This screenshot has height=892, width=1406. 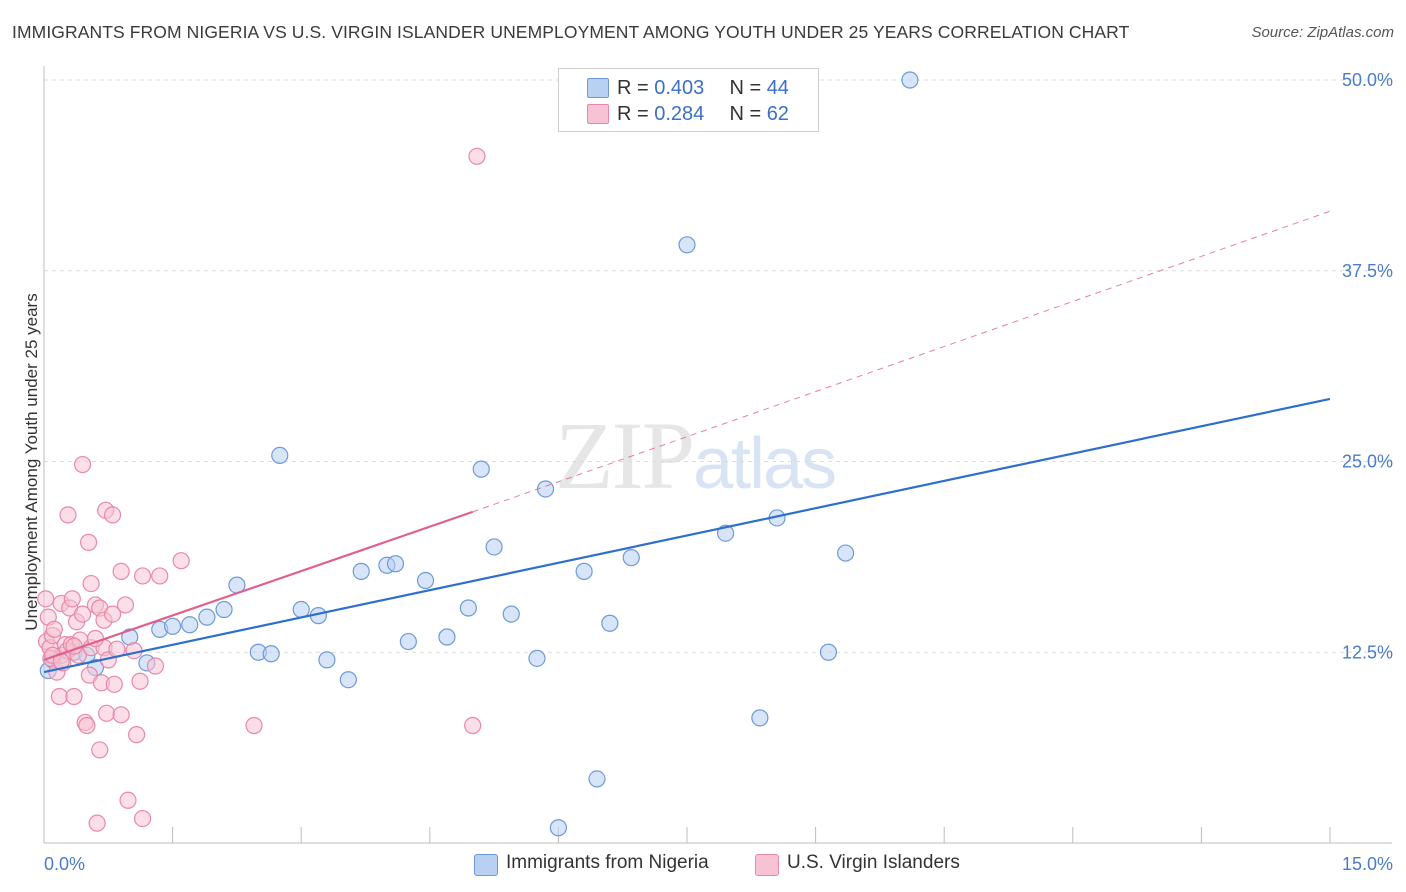 I want to click on bottom-legend-label: U.S. Virgin Islanders, so click(x=873, y=862).